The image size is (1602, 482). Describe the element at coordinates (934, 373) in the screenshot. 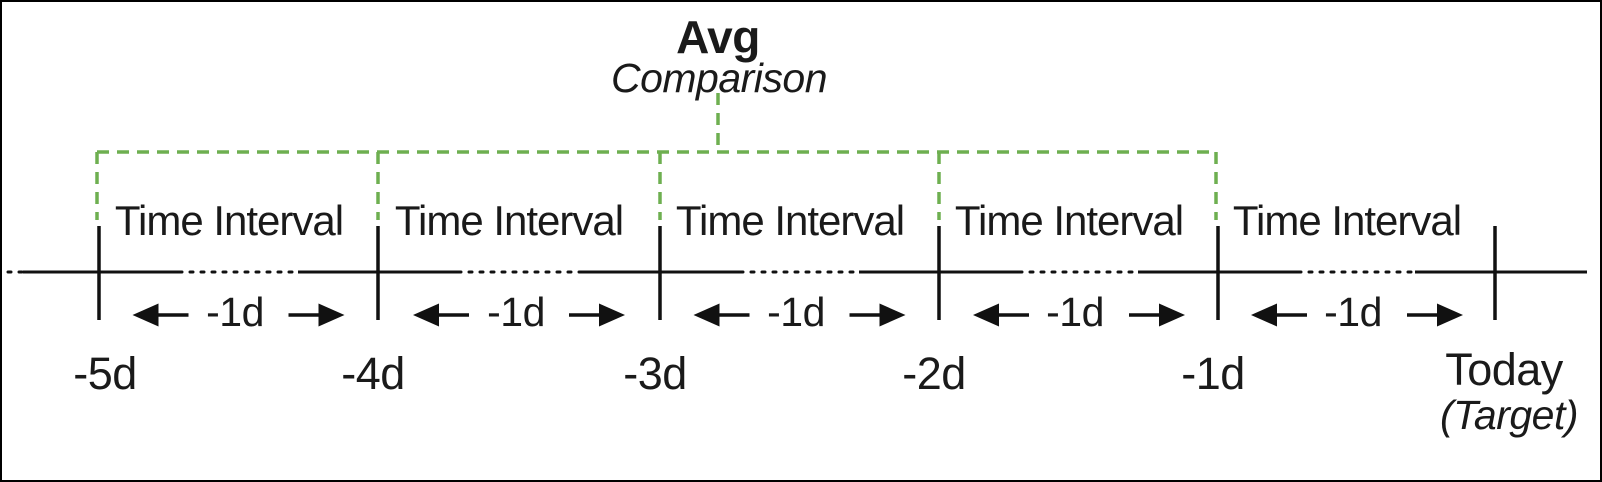

I see `tick-label-minus-2d: -2d` at that location.